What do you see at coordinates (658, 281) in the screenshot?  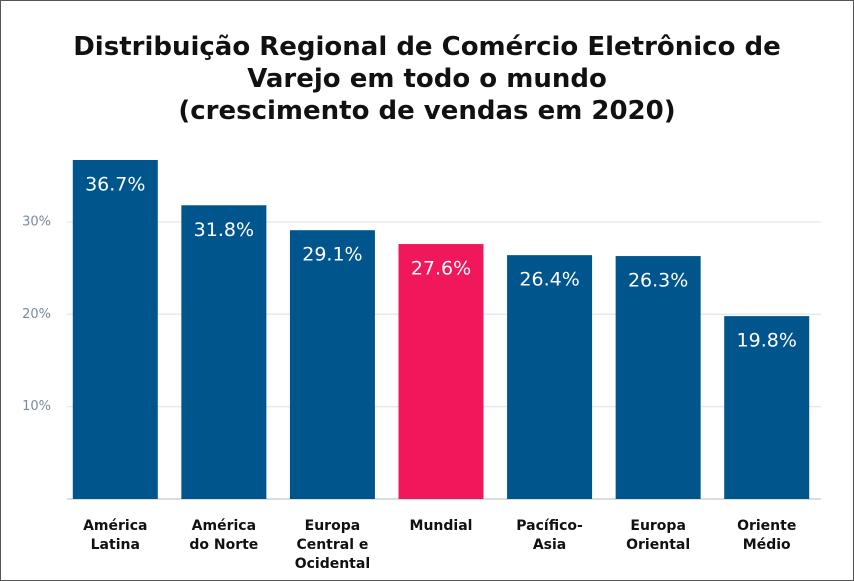 I see `data-label: 26.3%` at bounding box center [658, 281].